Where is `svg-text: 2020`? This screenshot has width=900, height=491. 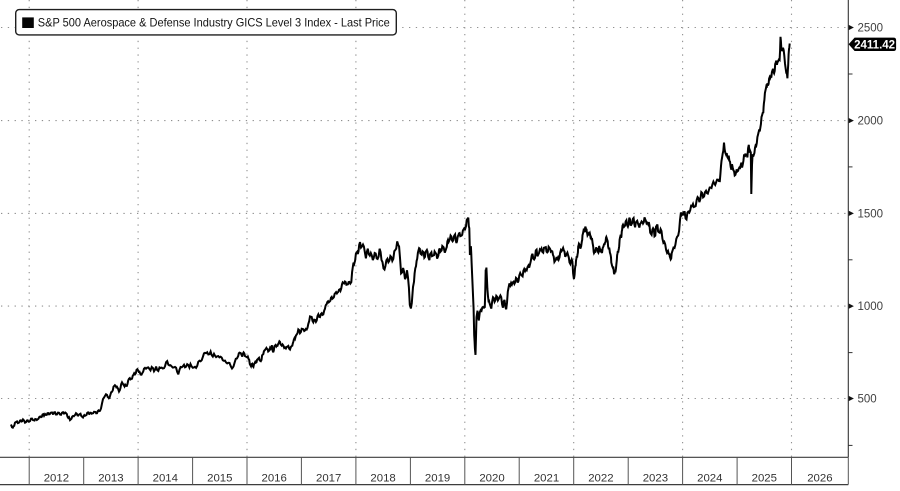 svg-text: 2020 is located at coordinates (491, 478).